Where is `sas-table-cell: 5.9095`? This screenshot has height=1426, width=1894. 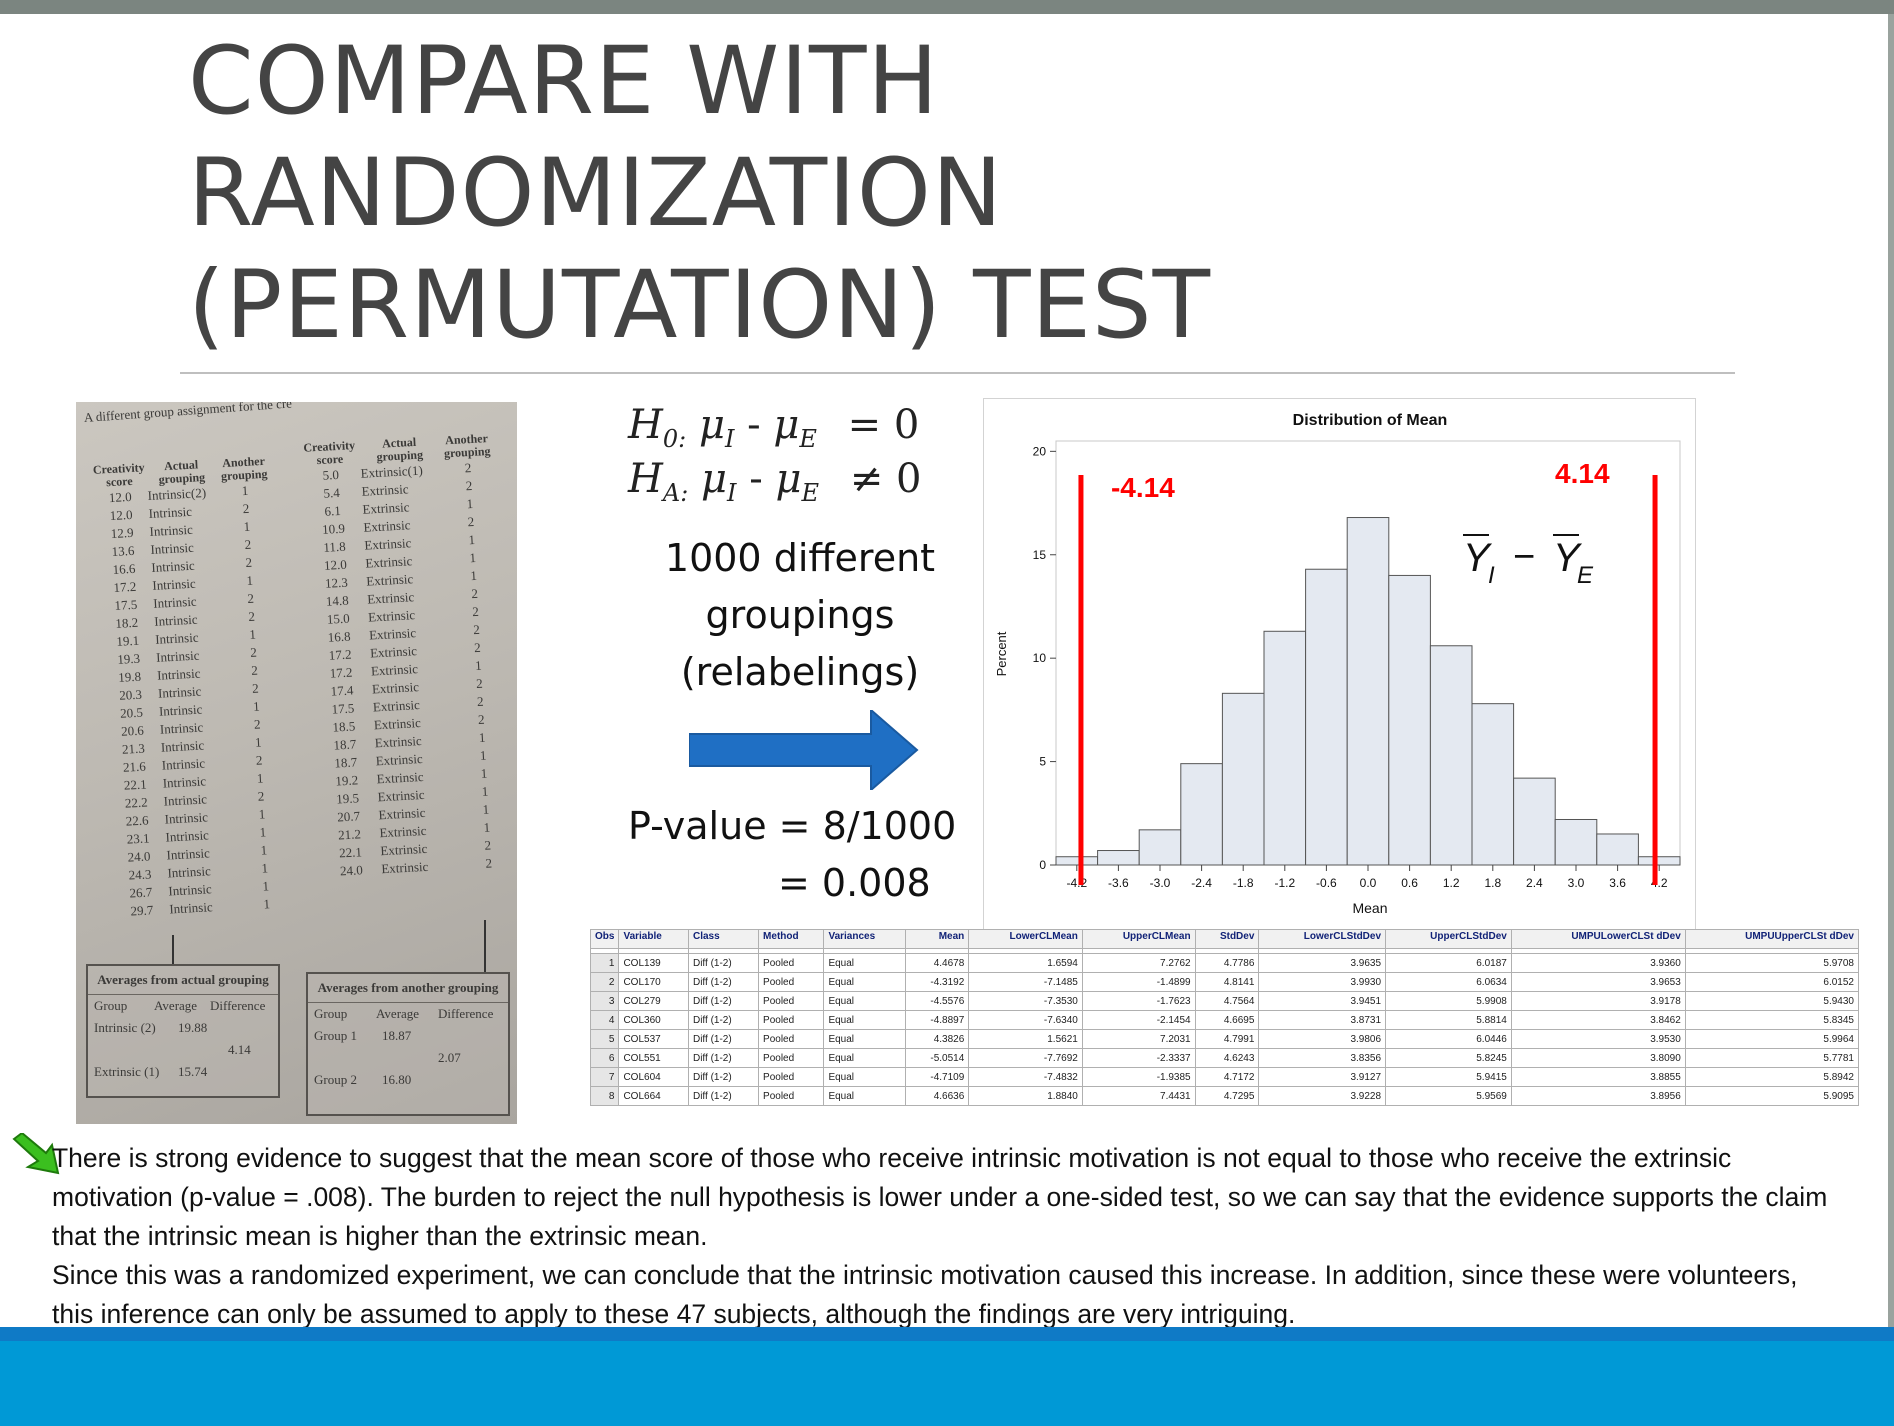
sas-table-cell: 5.9095 is located at coordinates (1772, 1096).